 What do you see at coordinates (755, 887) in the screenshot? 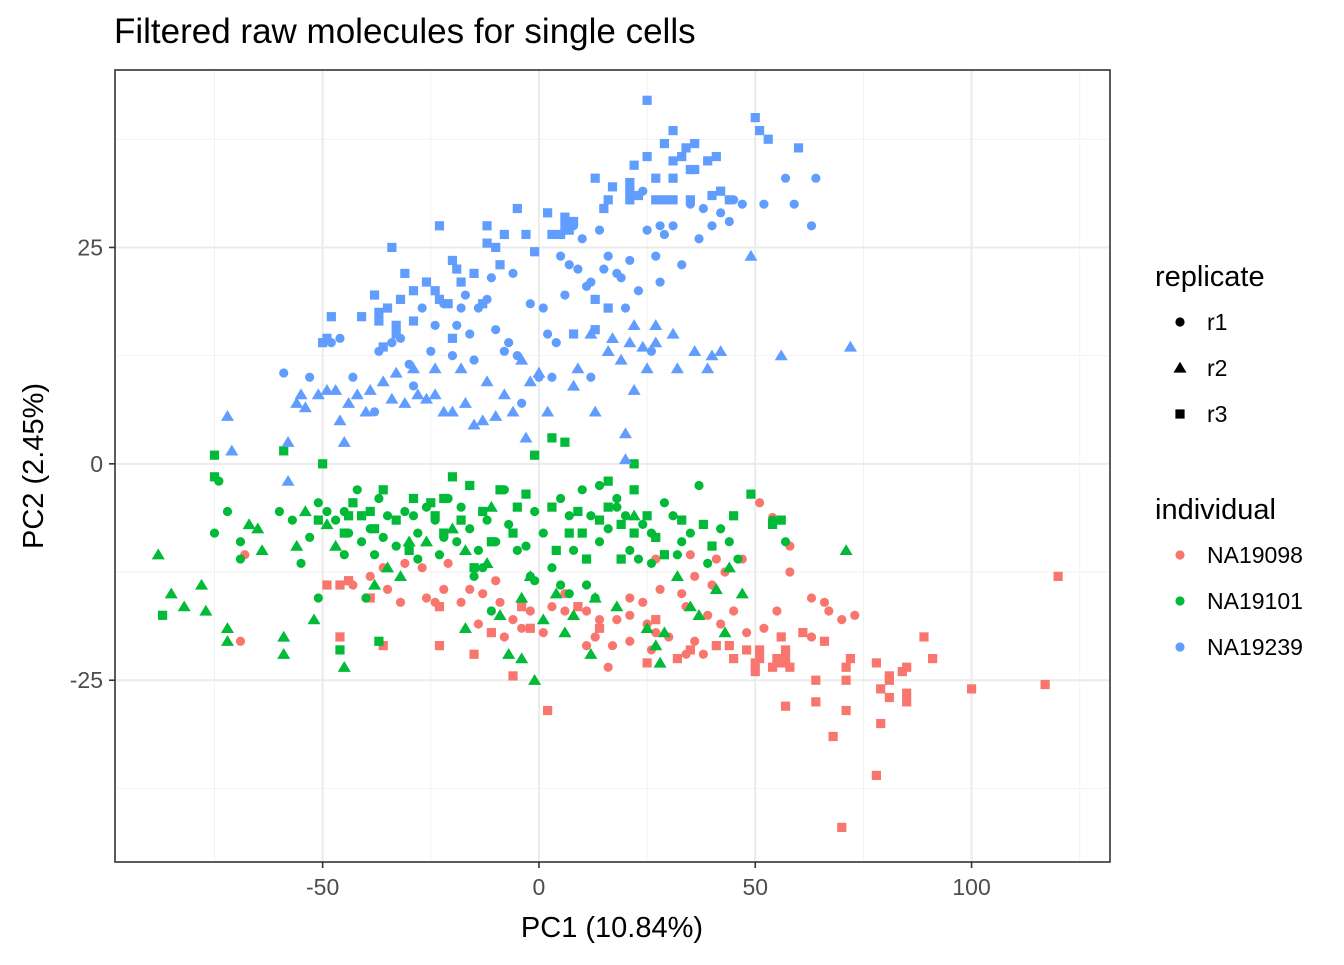
I see `x-tick-label: 50` at bounding box center [755, 887].